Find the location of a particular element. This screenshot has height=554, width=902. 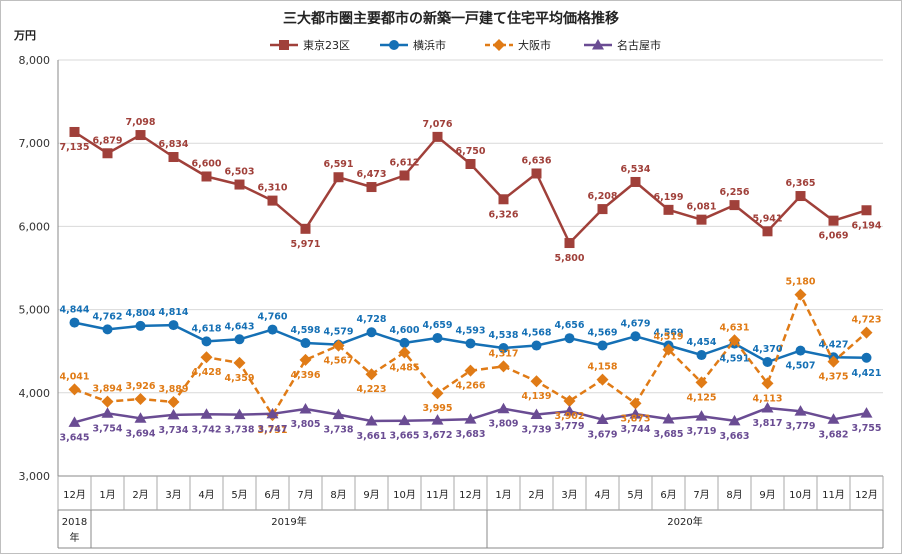

data-label: 4,370 is located at coordinates (767, 349).